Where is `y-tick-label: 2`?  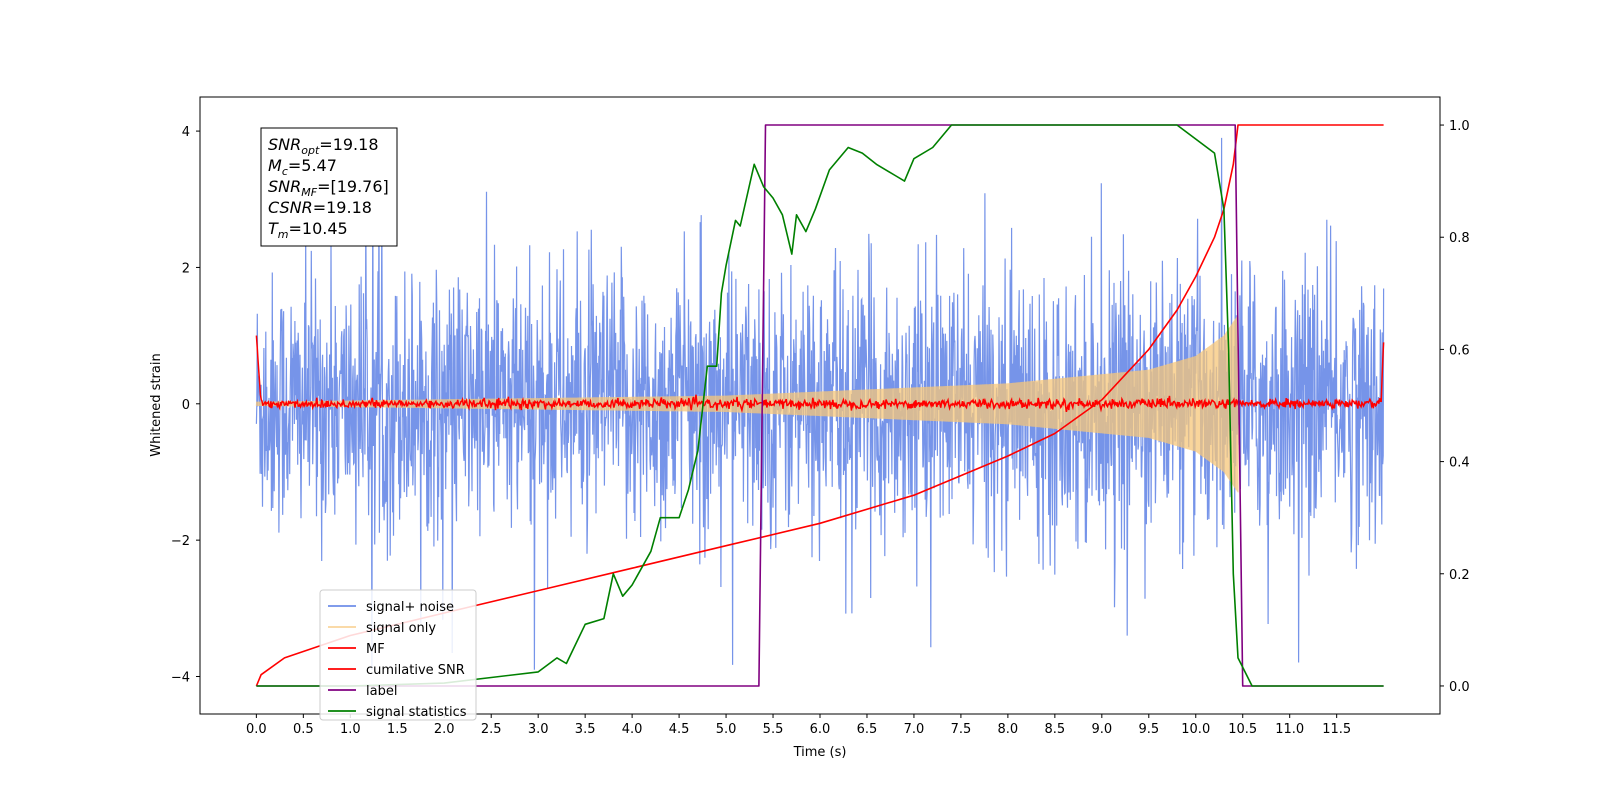 y-tick-label: 2 is located at coordinates (186, 268).